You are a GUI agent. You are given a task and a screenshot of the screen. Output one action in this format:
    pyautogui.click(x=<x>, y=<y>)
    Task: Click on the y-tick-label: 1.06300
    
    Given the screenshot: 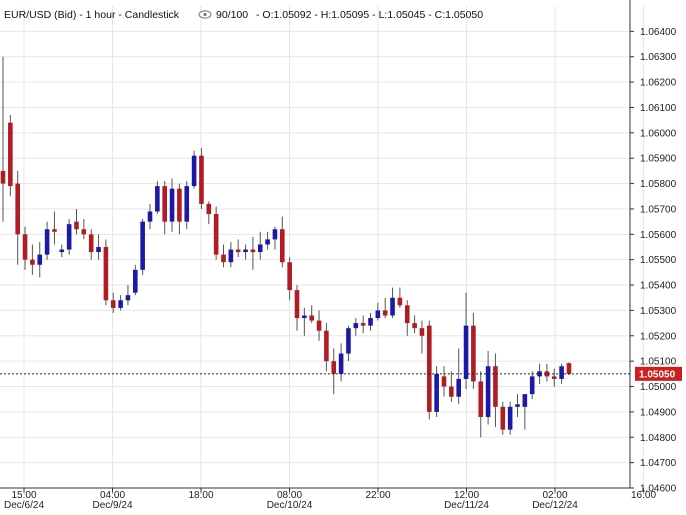 What is the action you would take?
    pyautogui.click(x=658, y=57)
    